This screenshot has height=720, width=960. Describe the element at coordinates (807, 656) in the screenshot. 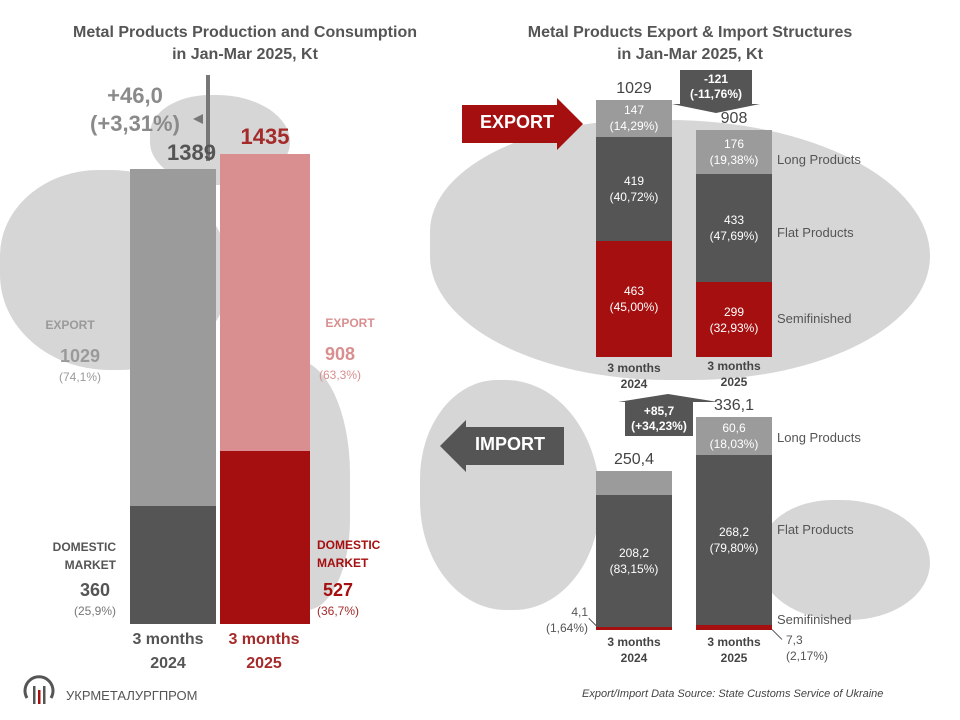

I see `import-semi-pct-2025: (2,17%)` at that location.